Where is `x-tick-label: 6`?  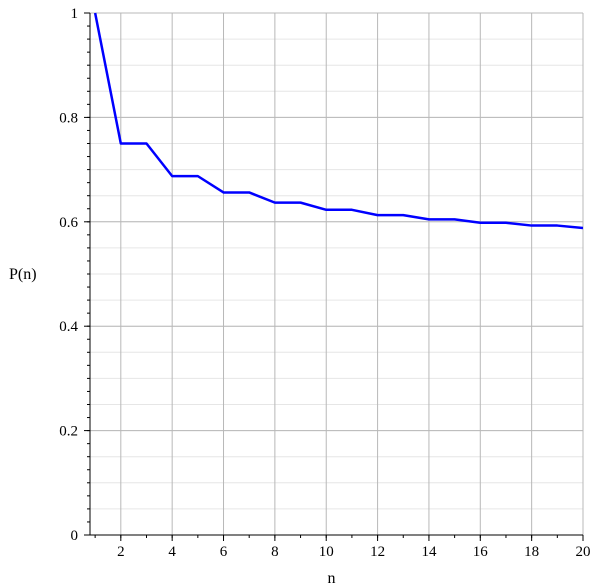
x-tick-label: 6 is located at coordinates (224, 552).